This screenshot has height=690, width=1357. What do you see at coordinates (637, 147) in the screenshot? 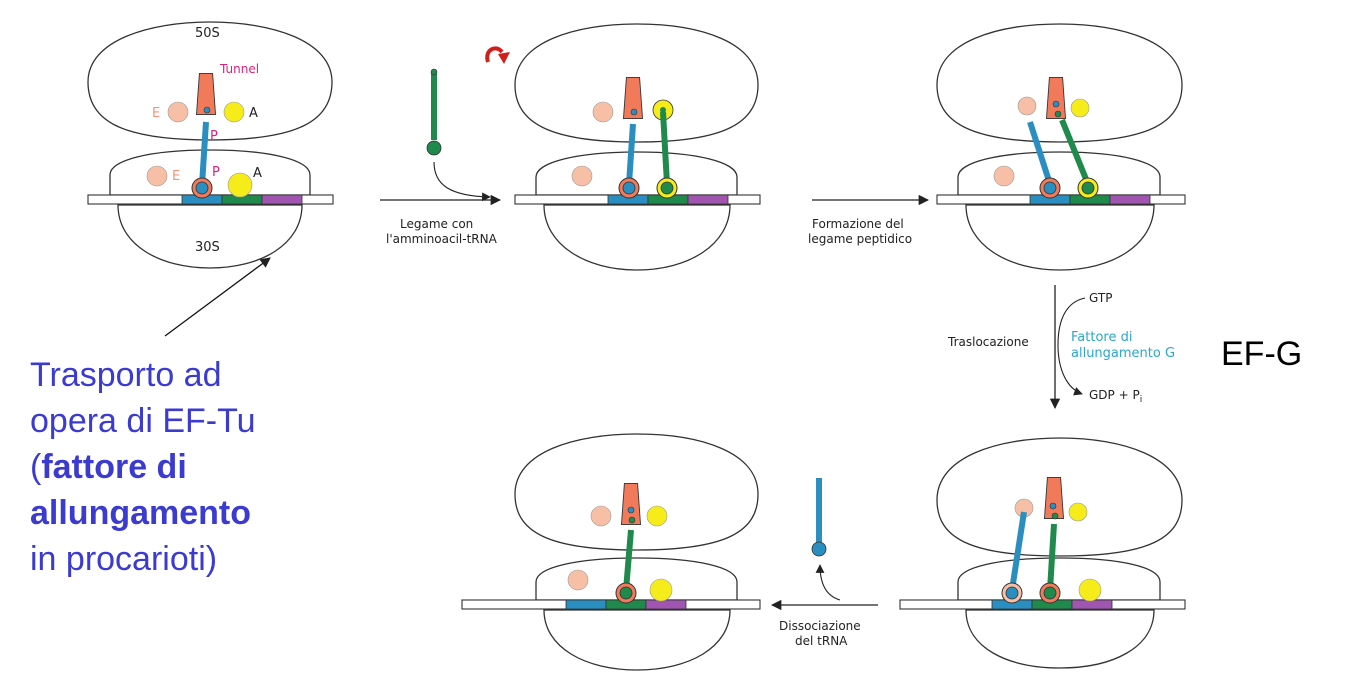
I see `ribosome-panel-bound` at bounding box center [637, 147].